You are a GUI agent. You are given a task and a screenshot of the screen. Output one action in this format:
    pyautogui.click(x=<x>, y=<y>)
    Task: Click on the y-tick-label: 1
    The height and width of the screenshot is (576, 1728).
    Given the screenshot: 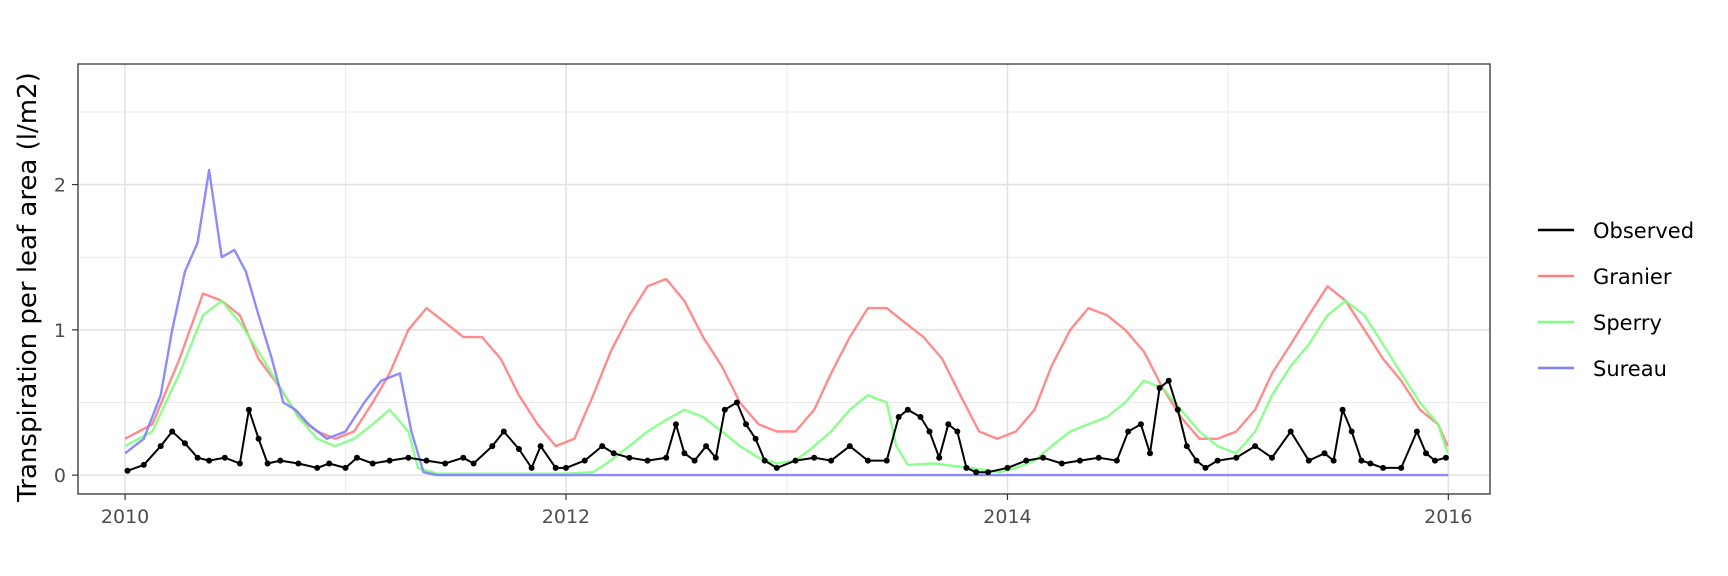 What is the action you would take?
    pyautogui.click(x=60, y=331)
    